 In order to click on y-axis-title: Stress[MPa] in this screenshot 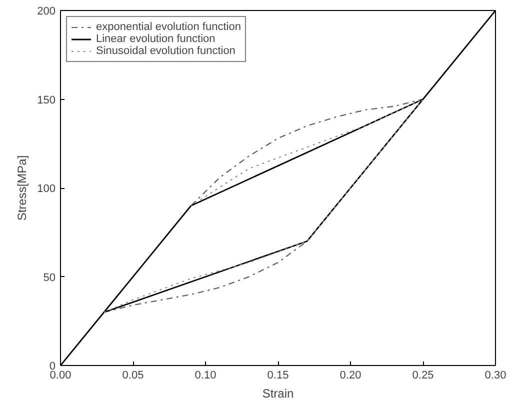, I will do `click(22, 188)`.